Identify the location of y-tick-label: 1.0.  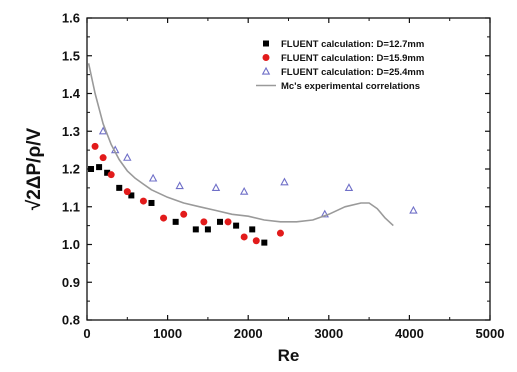
(71, 244).